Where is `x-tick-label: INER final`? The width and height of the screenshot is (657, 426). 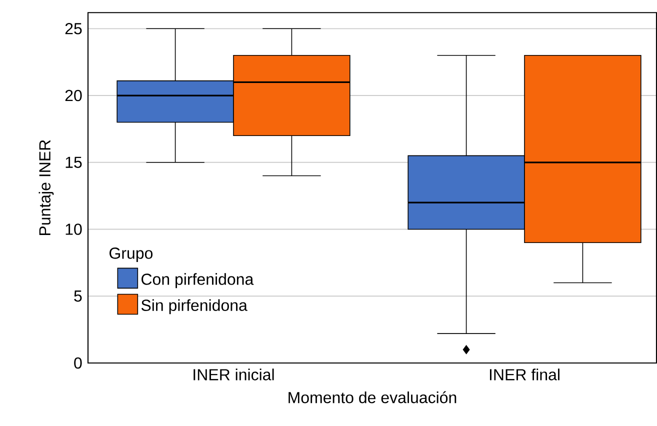 x-tick-label: INER final is located at coordinates (525, 374).